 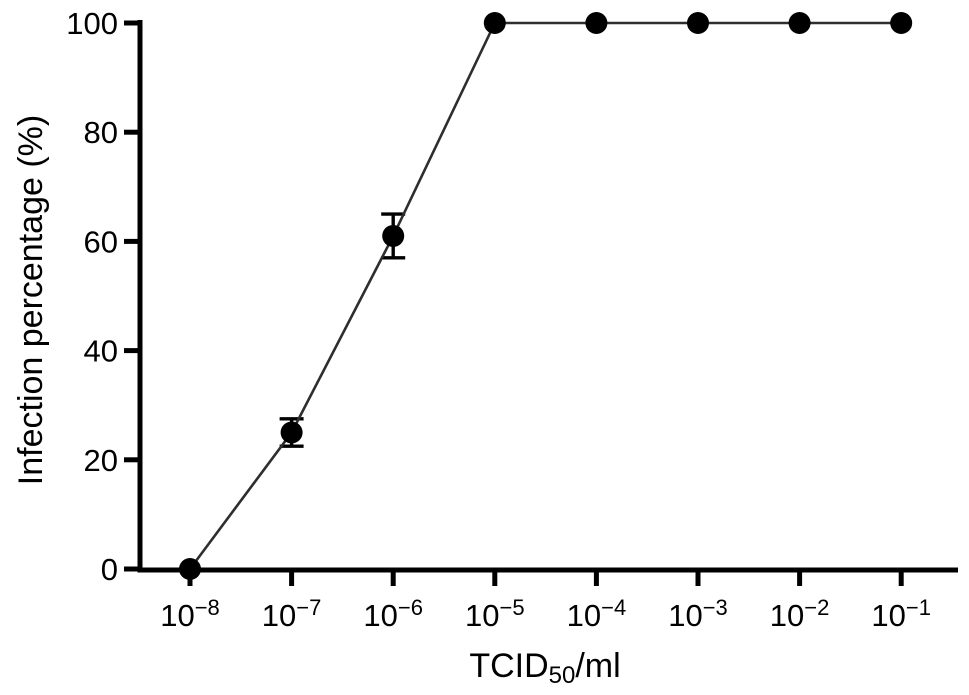 What do you see at coordinates (101, 460) in the screenshot?
I see `y-tick-label: 20` at bounding box center [101, 460].